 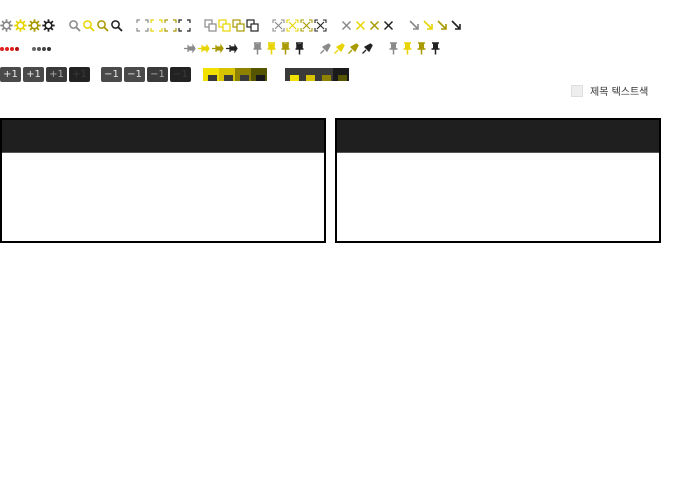 What do you see at coordinates (360, 25) in the screenshot?
I see `close-yellow-icon` at bounding box center [360, 25].